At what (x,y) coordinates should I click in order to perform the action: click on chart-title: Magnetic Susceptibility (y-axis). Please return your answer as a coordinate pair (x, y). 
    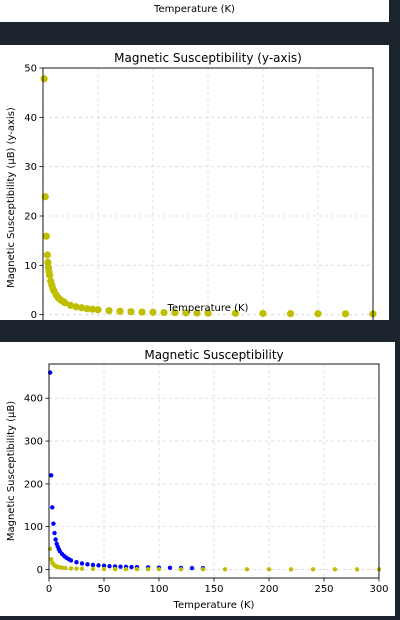
    Looking at the image, I should click on (208, 58).